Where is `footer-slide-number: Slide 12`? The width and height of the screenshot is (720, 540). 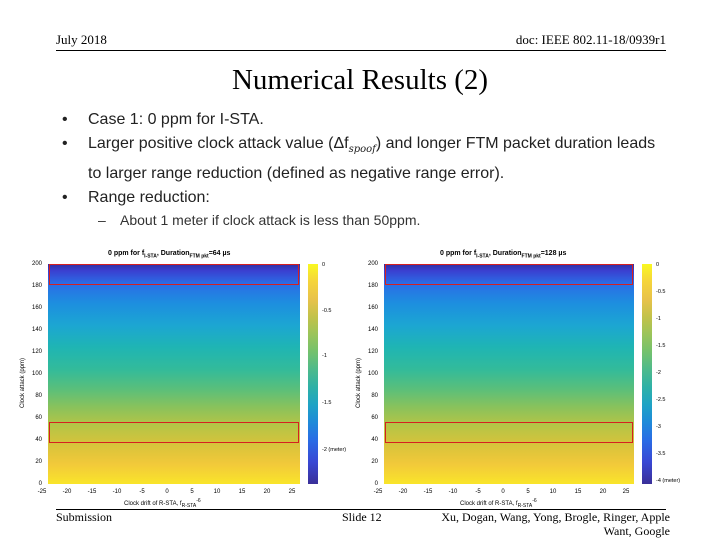 footer-slide-number: Slide 12 is located at coordinates (362, 517).